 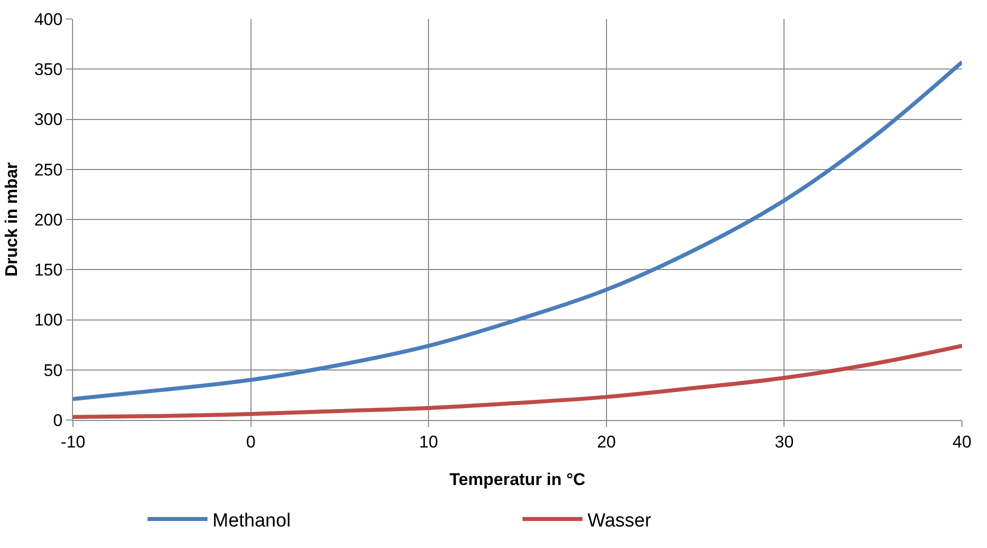 I want to click on y-tick-label: 200, so click(x=48, y=220).